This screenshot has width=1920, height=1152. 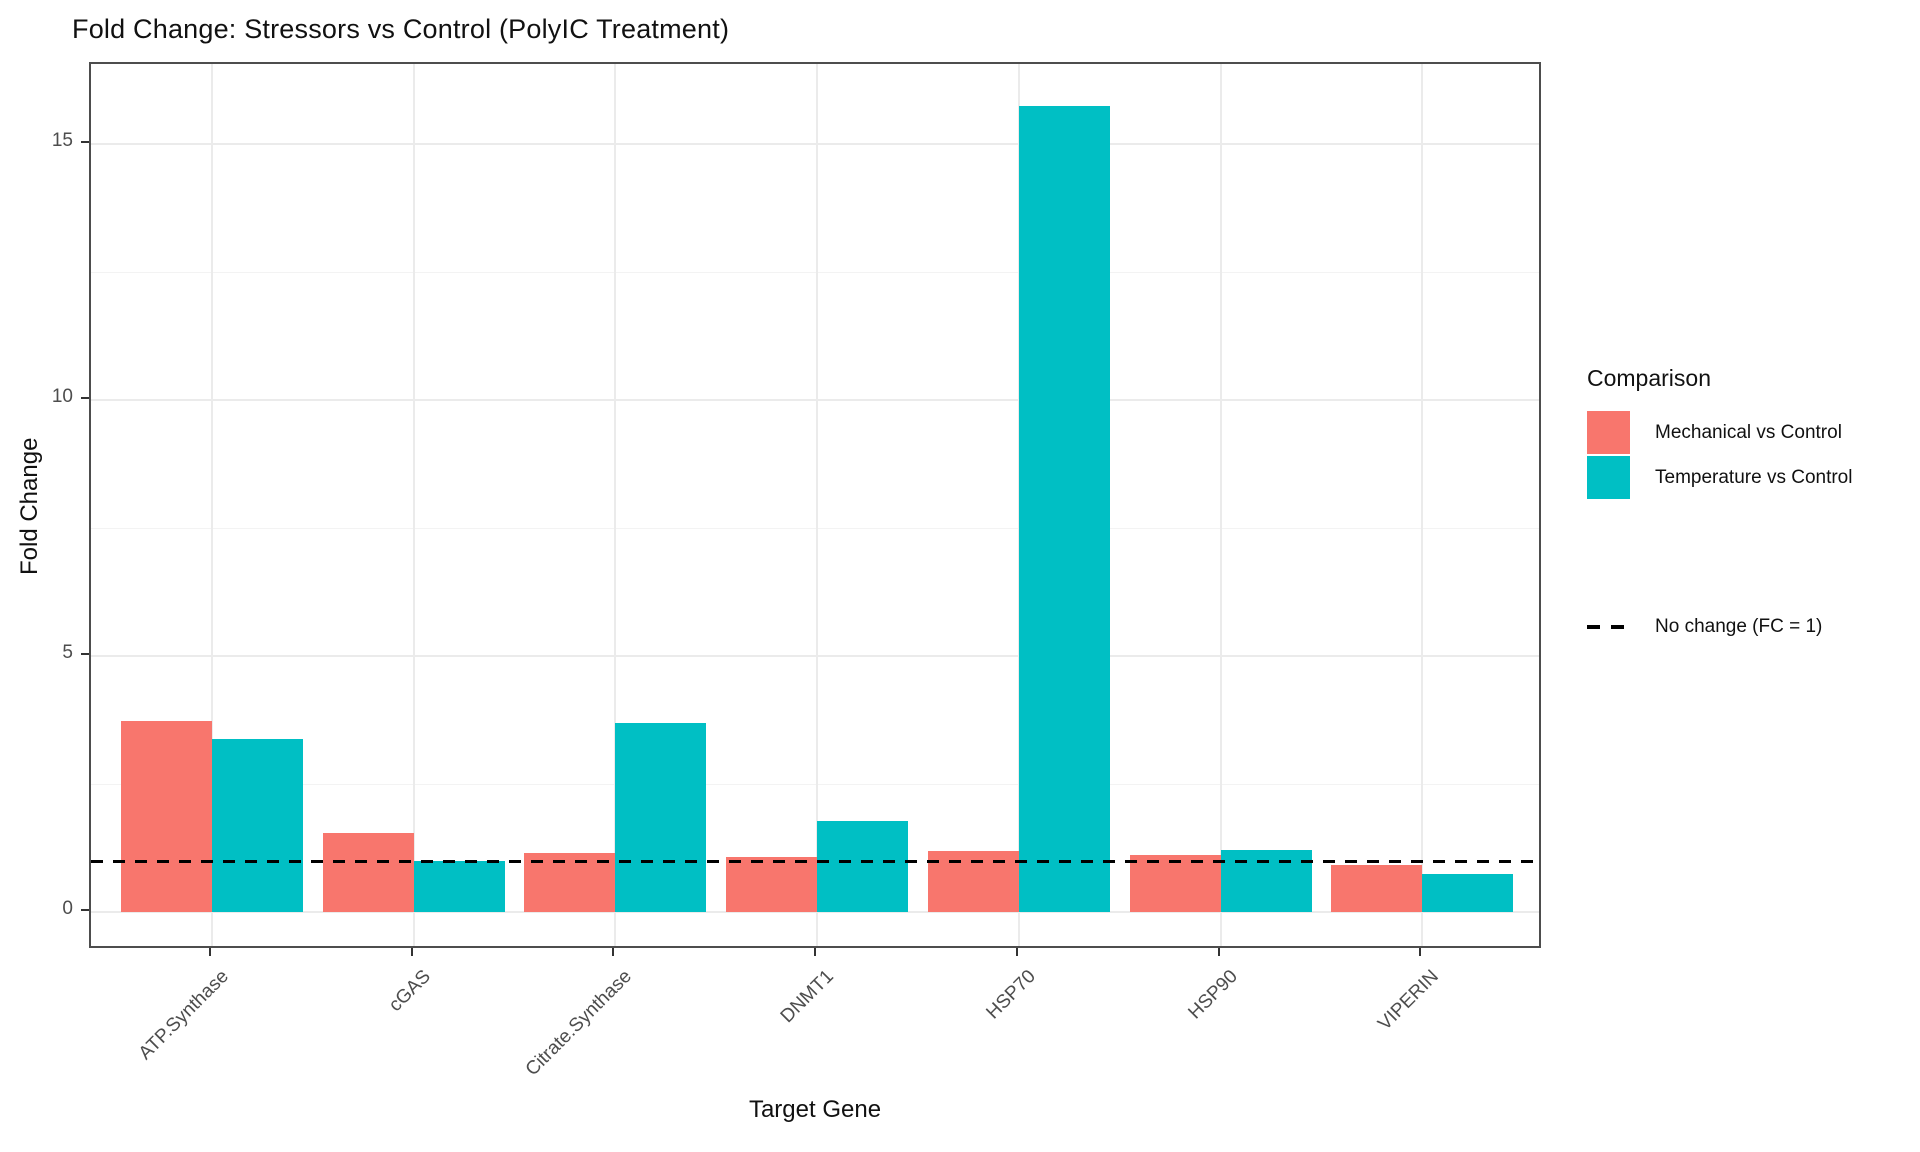 What do you see at coordinates (1608, 477) in the screenshot?
I see `legend-swatch-temperature` at bounding box center [1608, 477].